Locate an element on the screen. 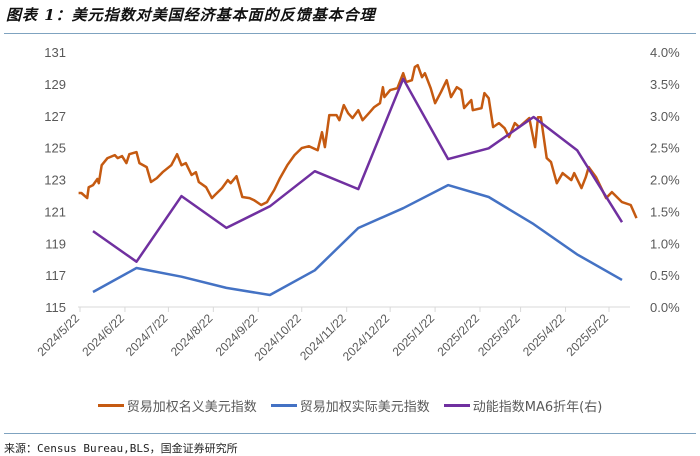 Image resolution: width=700 pixels, height=456 pixels. x-tick-label: 2024/8/22 is located at coordinates (192, 335).